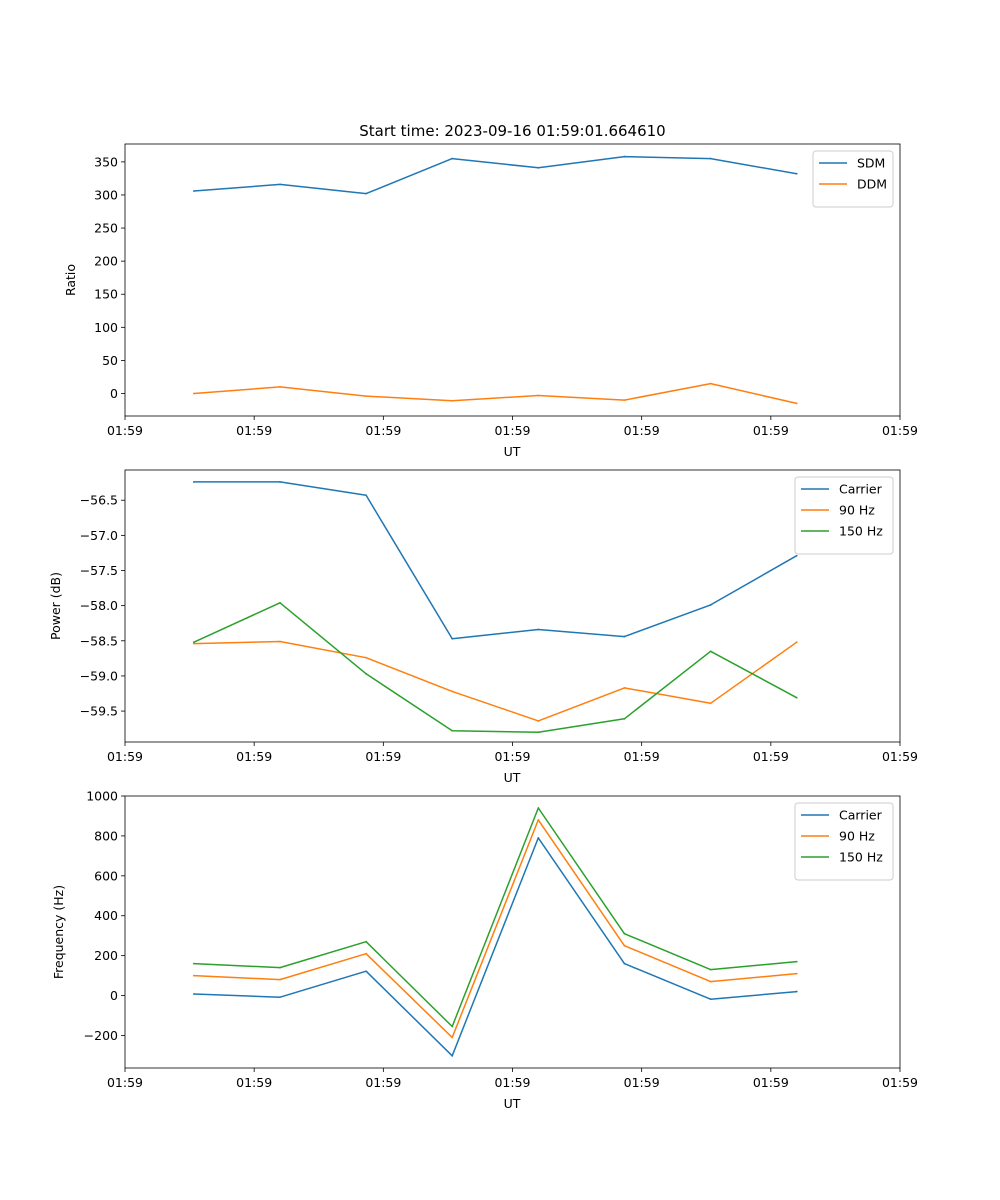 This screenshot has height=1200, width=1000. Describe the element at coordinates (106, 161) in the screenshot. I see `chart-1-y-tick-label: 350` at that location.